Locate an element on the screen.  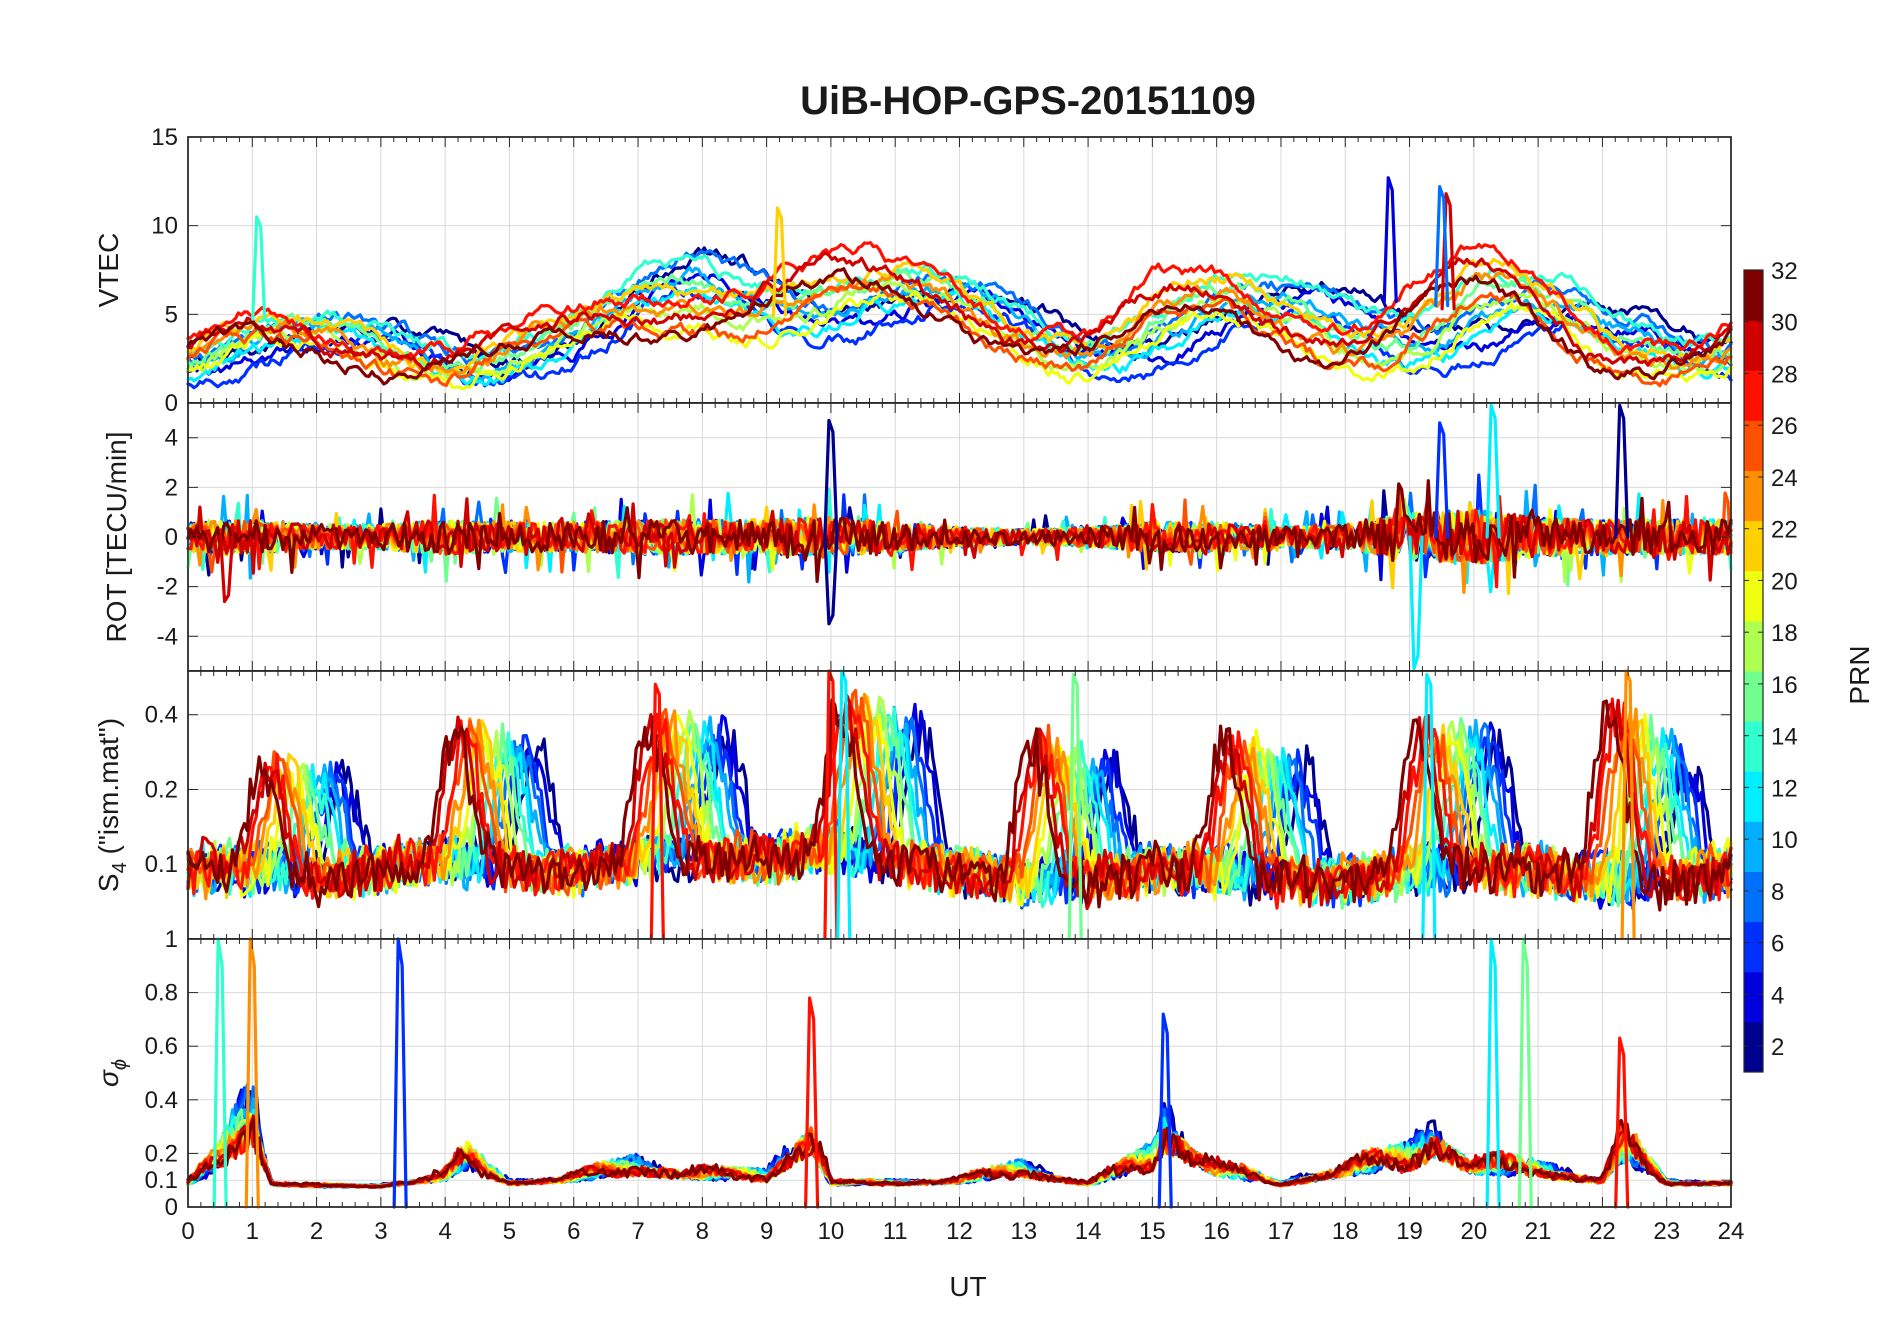
y-tick-label: 10 is located at coordinates (164, 226).